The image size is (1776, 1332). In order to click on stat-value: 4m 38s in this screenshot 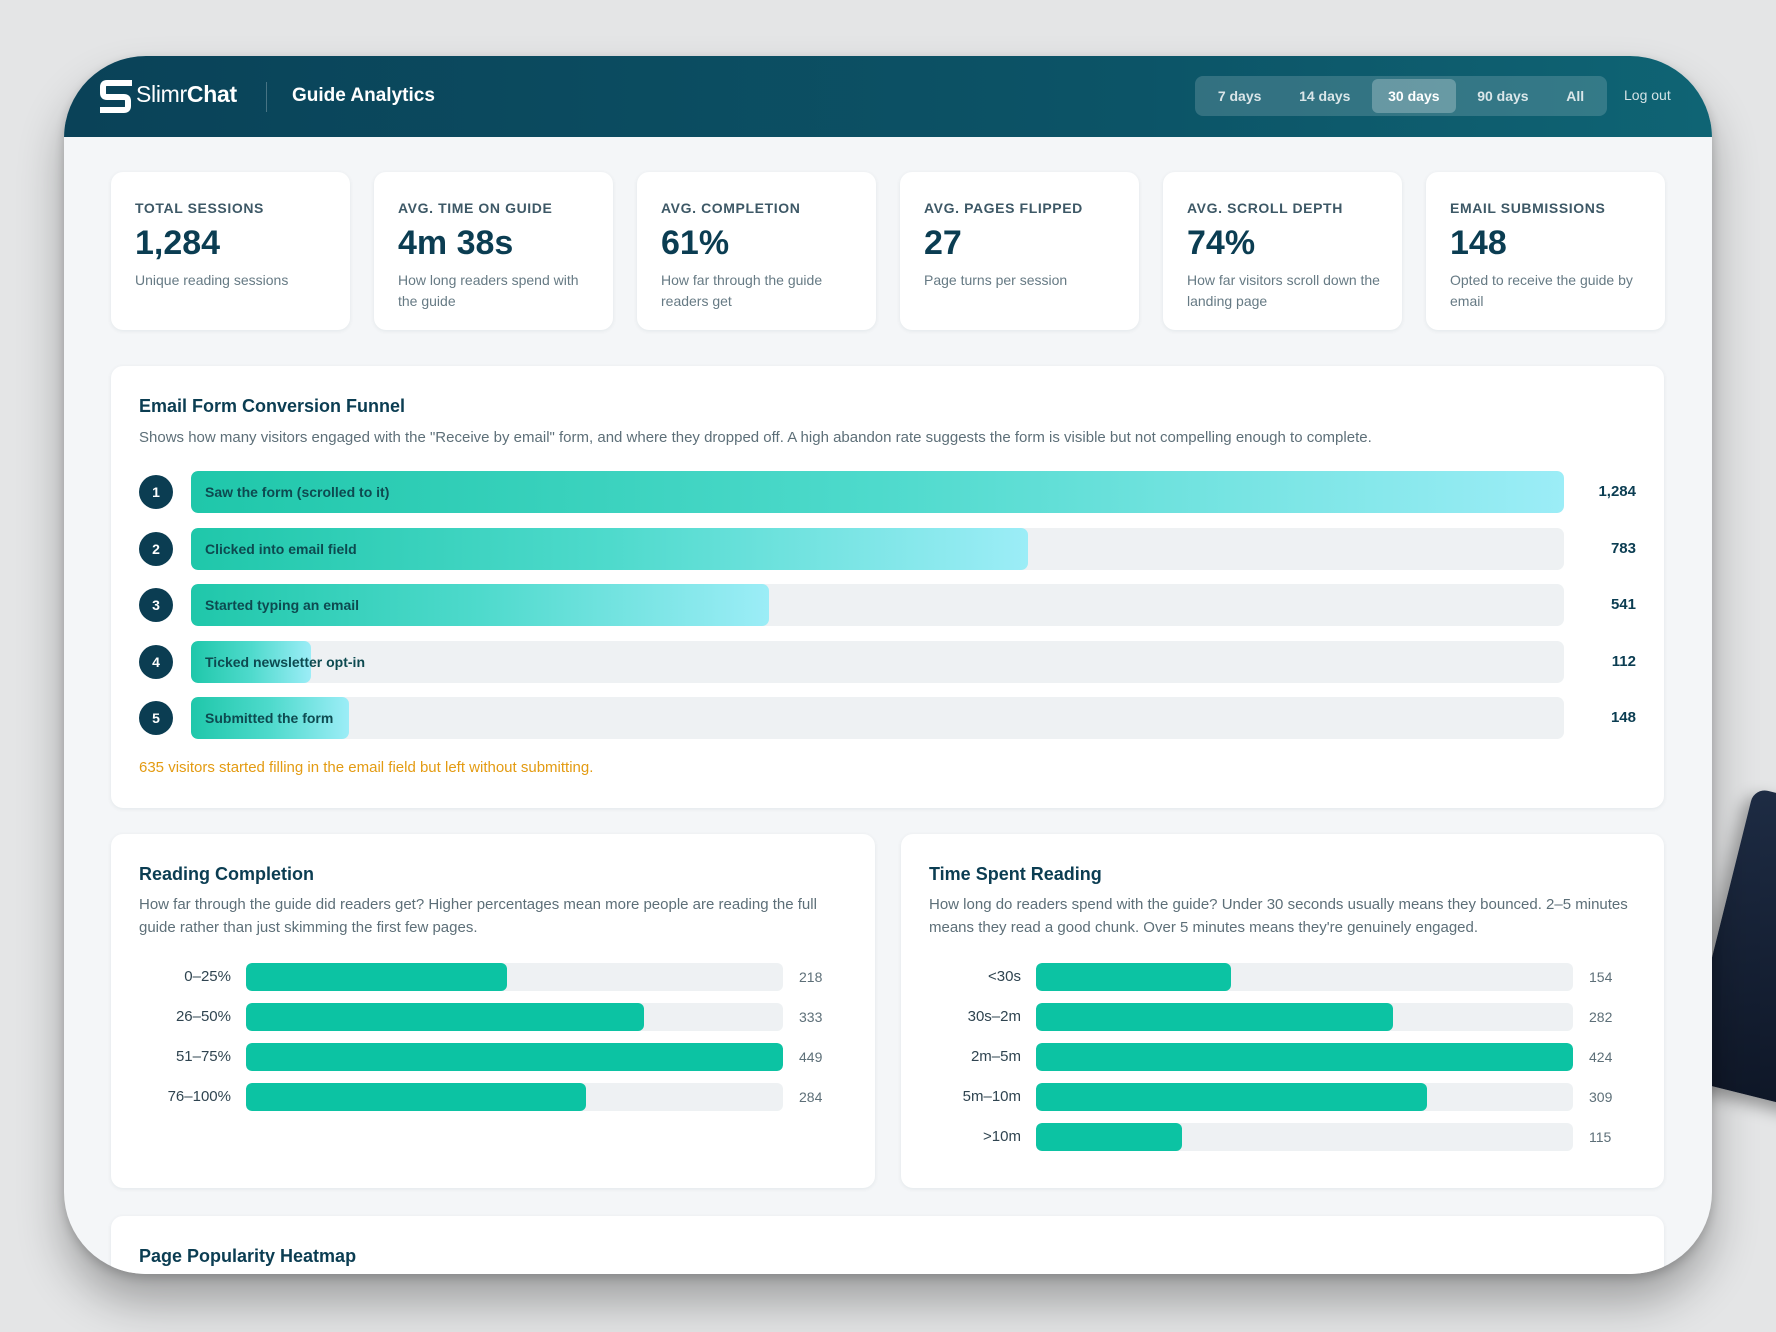, I will do `click(456, 243)`.